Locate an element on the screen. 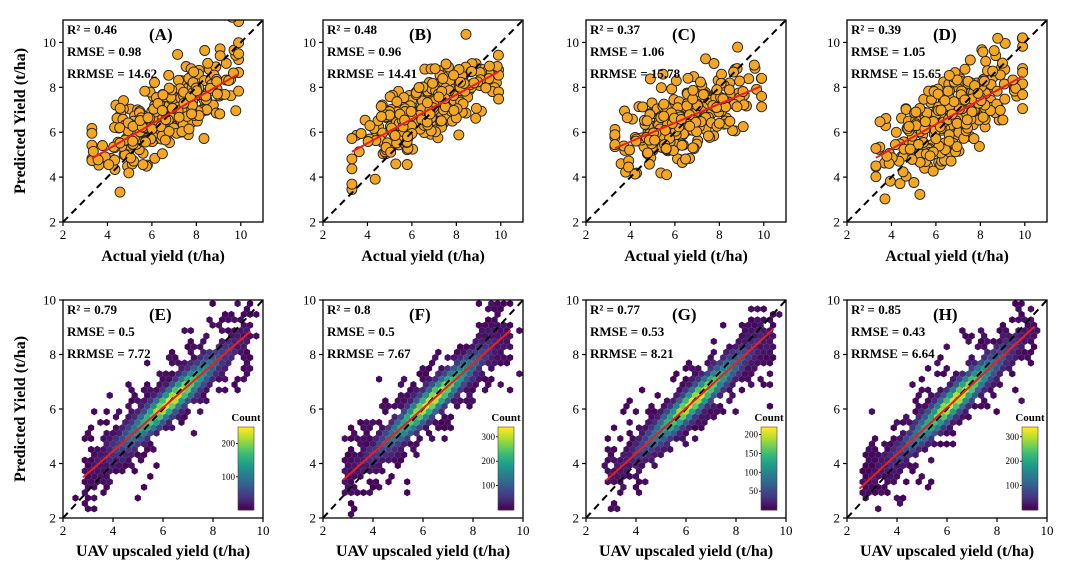 This screenshot has width=1080, height=569. y-tick-label: 8 is located at coordinates (313, 354).